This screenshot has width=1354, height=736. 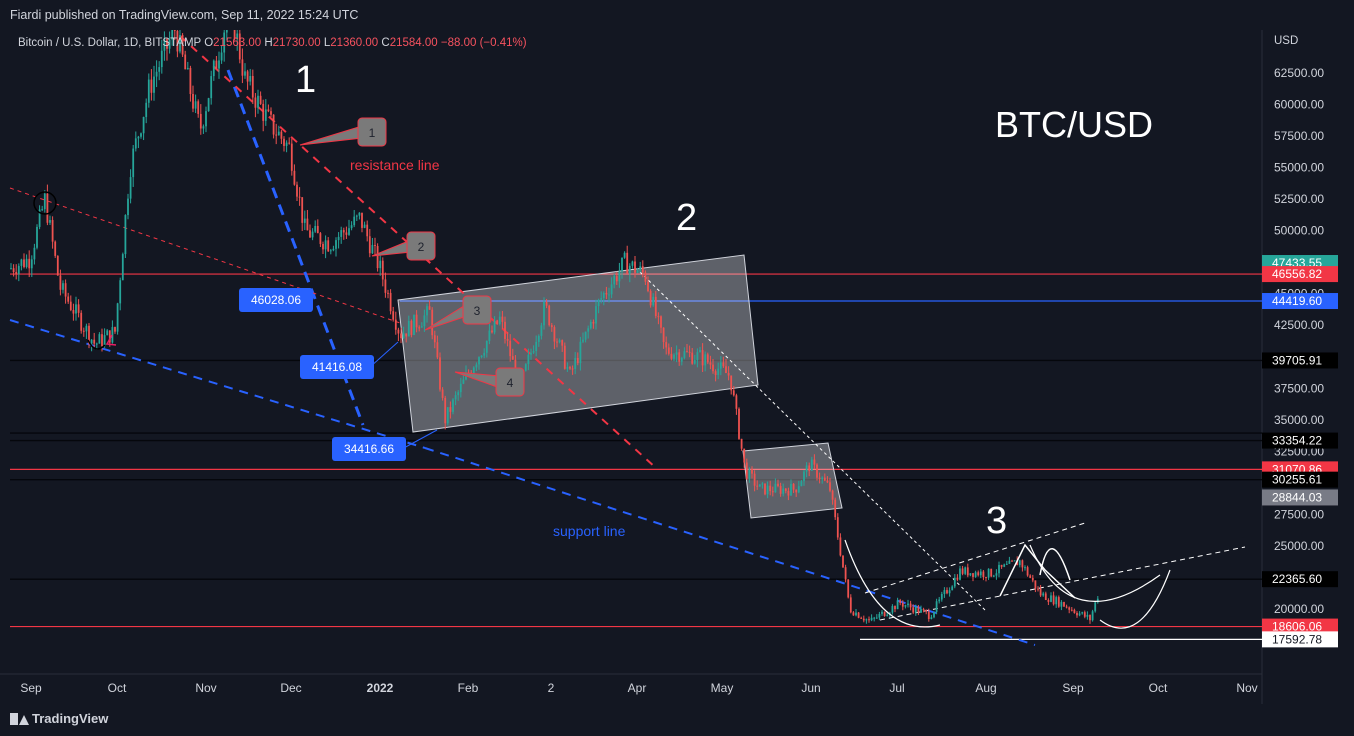 I want to click on x-tick-label: Apr, so click(x=637, y=688).